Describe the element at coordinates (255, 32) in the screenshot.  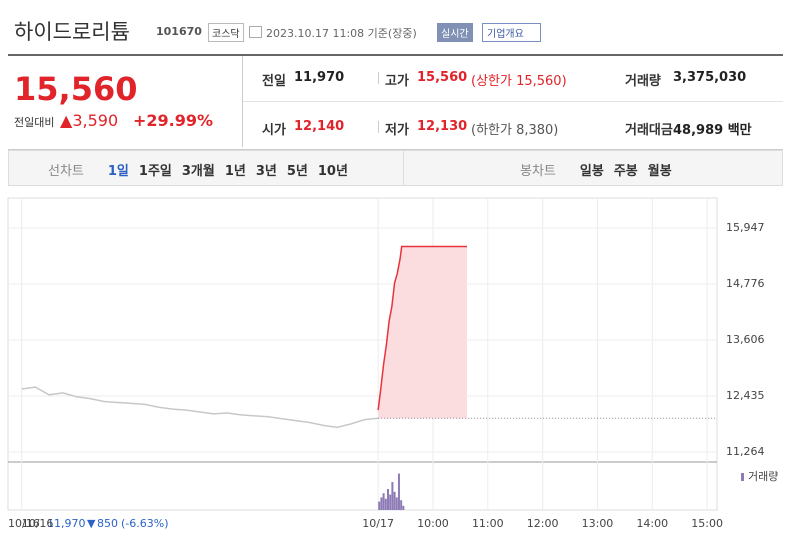
I see `calendar-icon` at that location.